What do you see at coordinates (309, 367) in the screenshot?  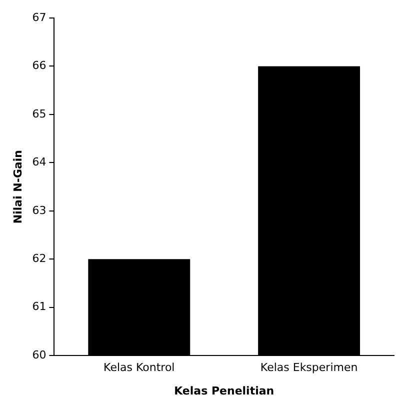 I see `x-tick-label: Kelas Eksperimen` at bounding box center [309, 367].